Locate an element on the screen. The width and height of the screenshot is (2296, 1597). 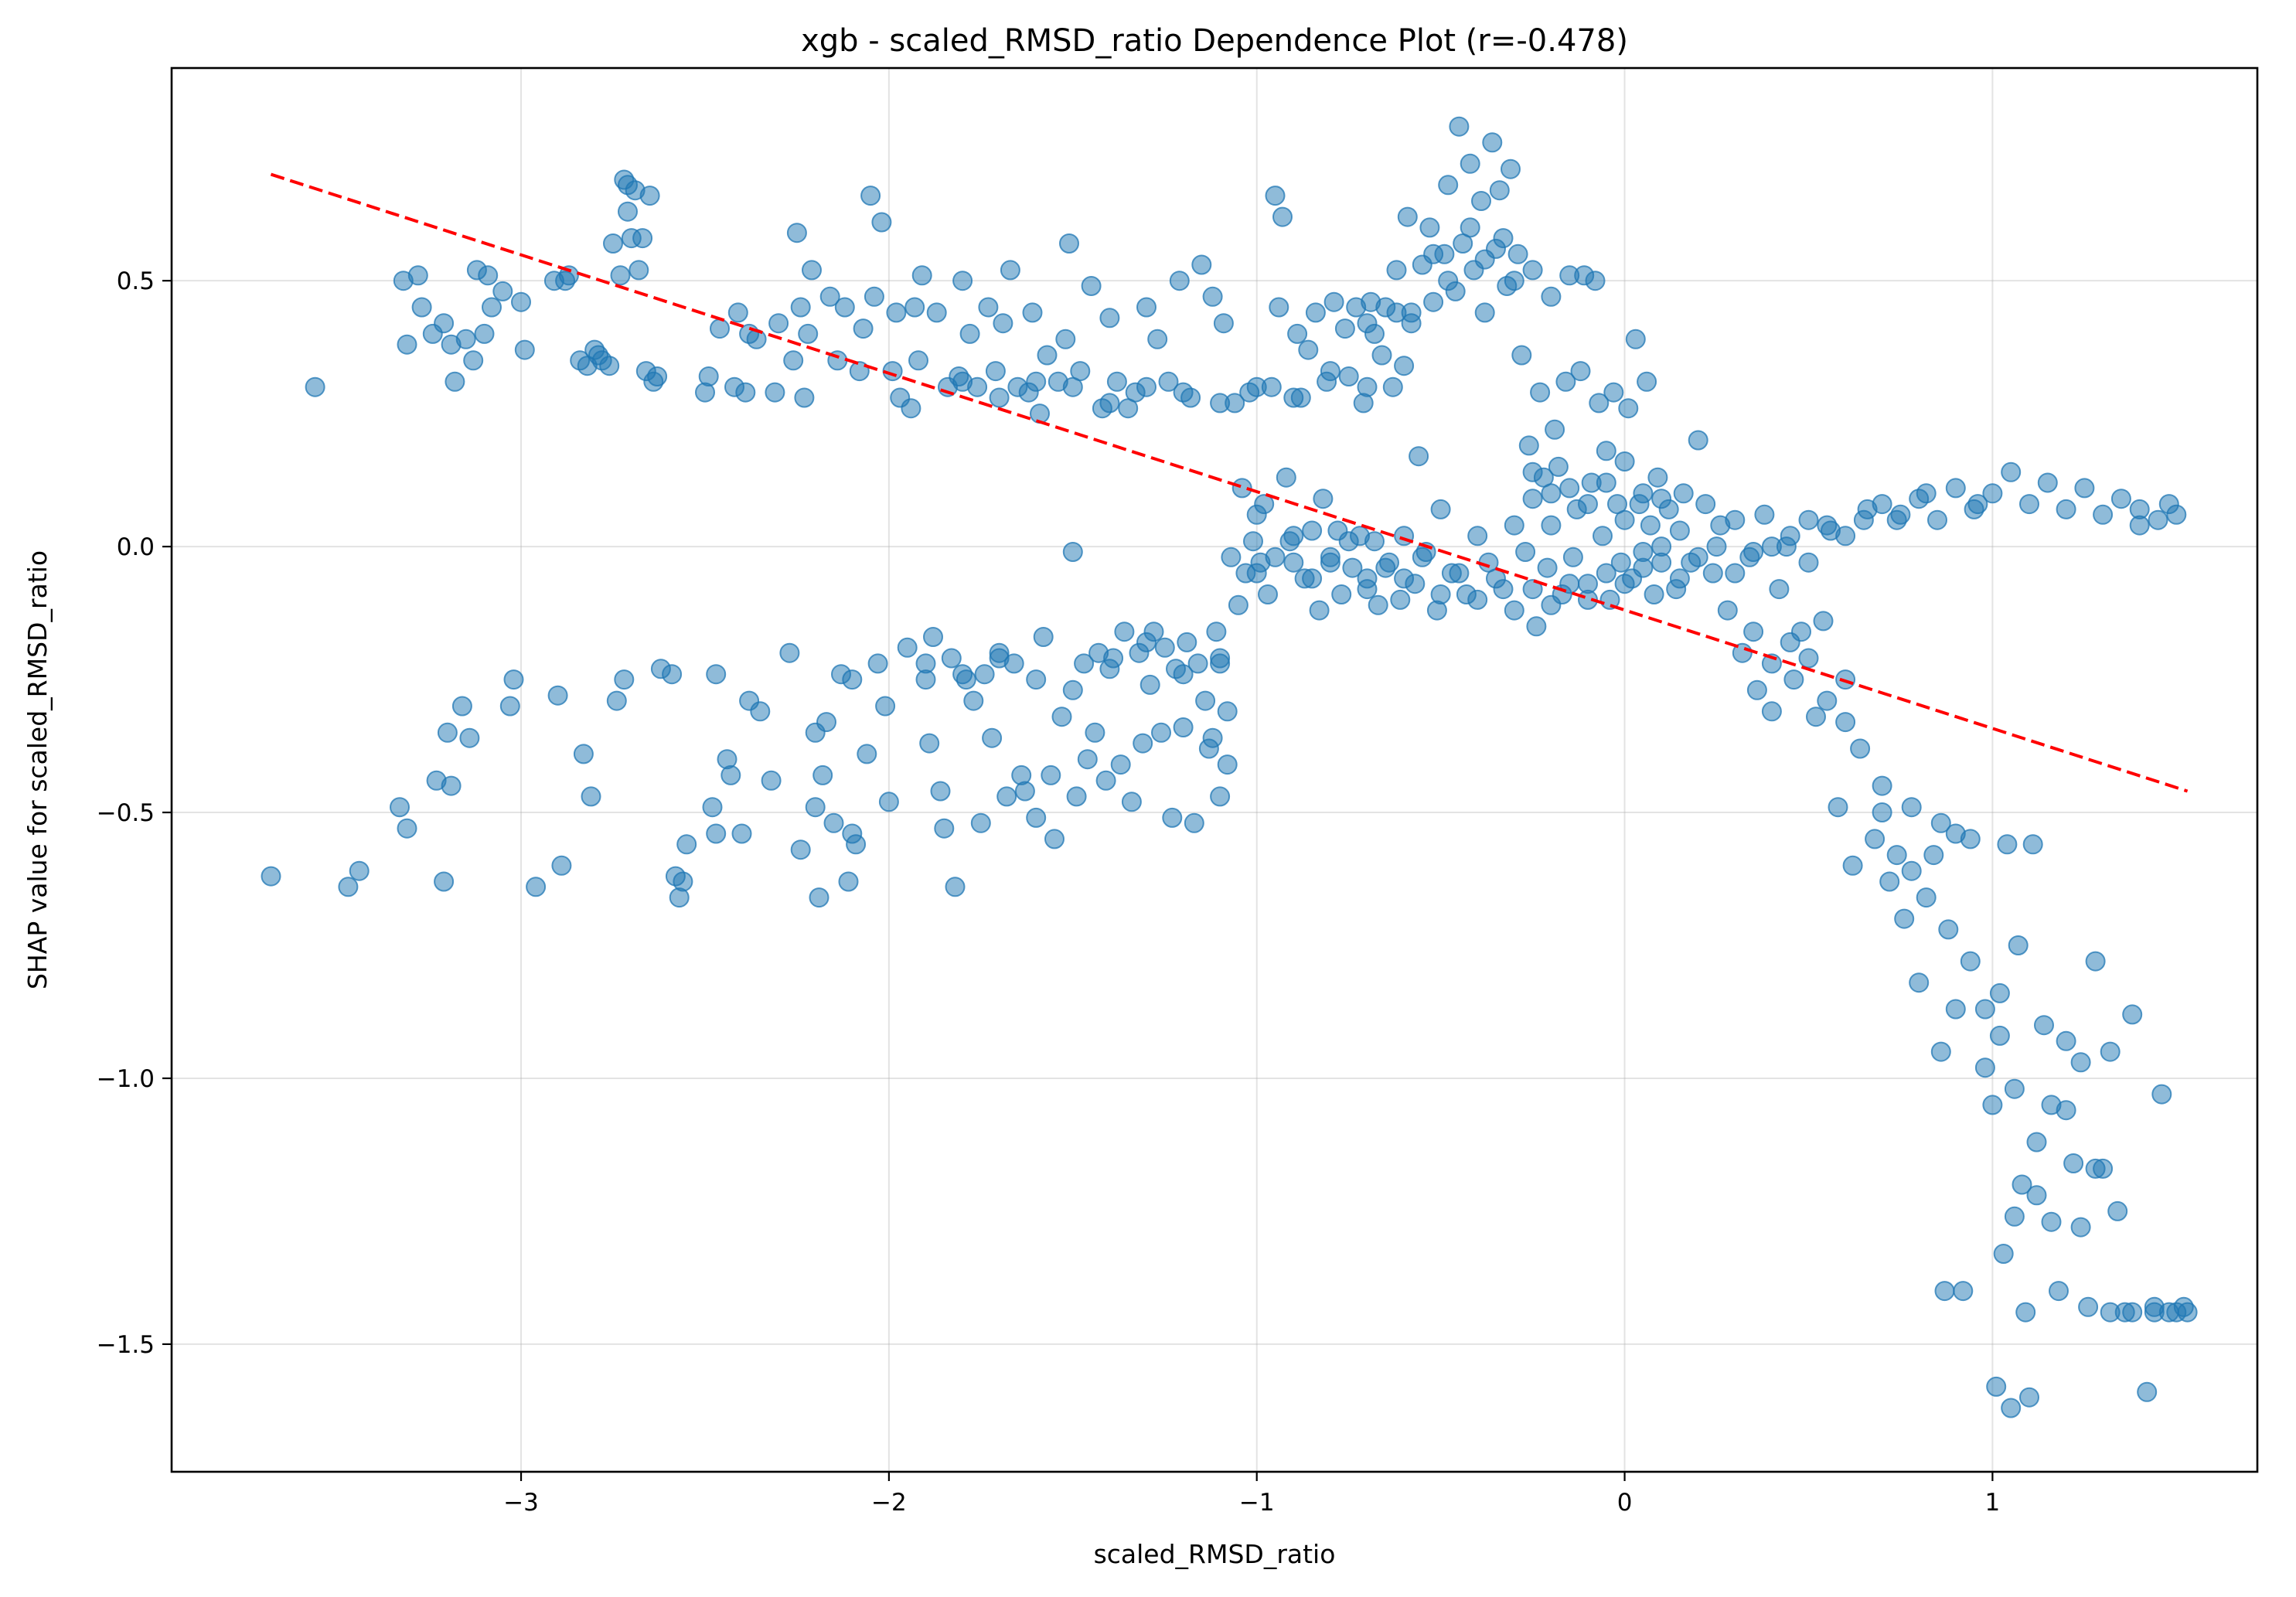
y-axis-ticks: 0.5 0.0 −0.5 −1.0 −1.5 is located at coordinates (134, 813).